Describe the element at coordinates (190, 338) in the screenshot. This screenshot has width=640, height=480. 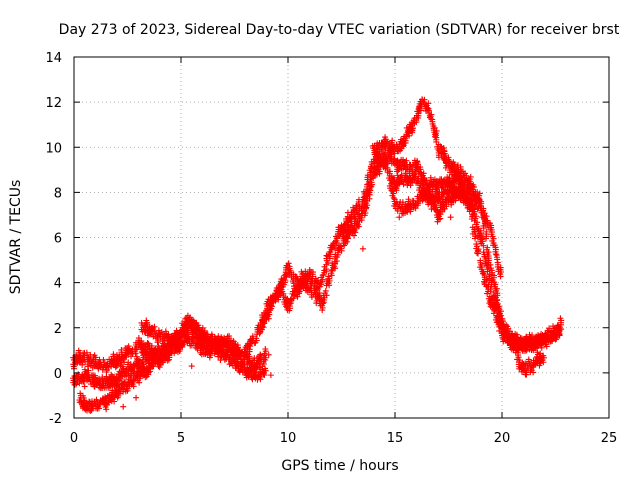
I see `series-track-d` at that location.